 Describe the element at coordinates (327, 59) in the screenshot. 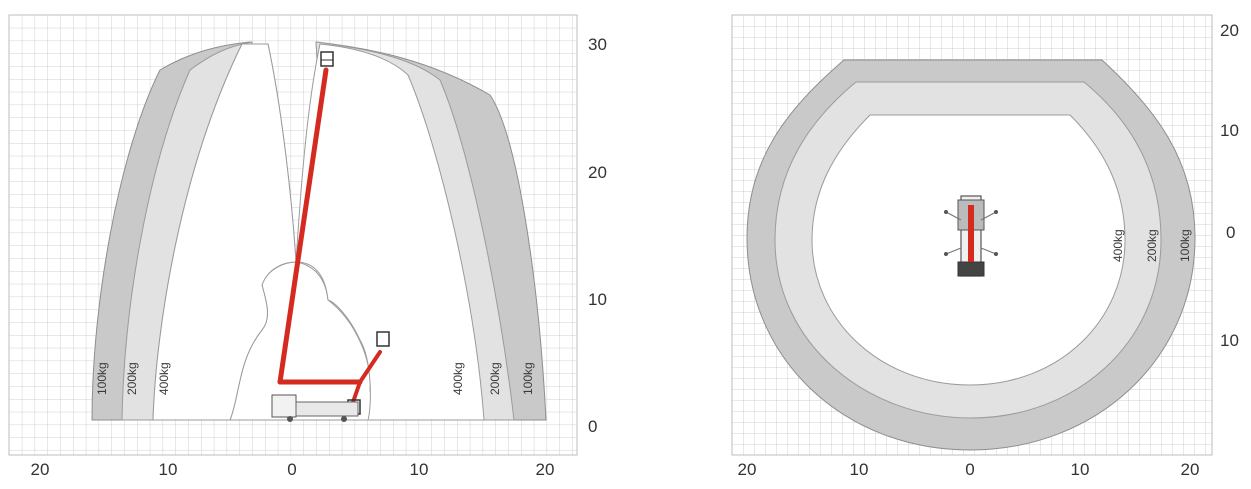

I see `platform-basket-top` at that location.